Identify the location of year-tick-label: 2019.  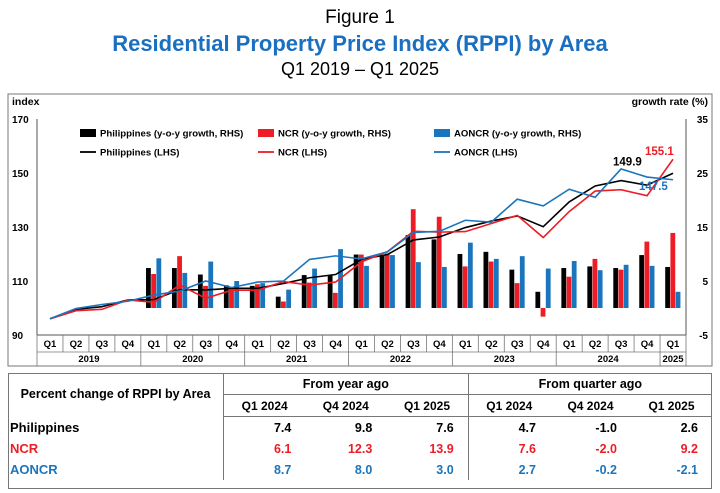
(88, 359).